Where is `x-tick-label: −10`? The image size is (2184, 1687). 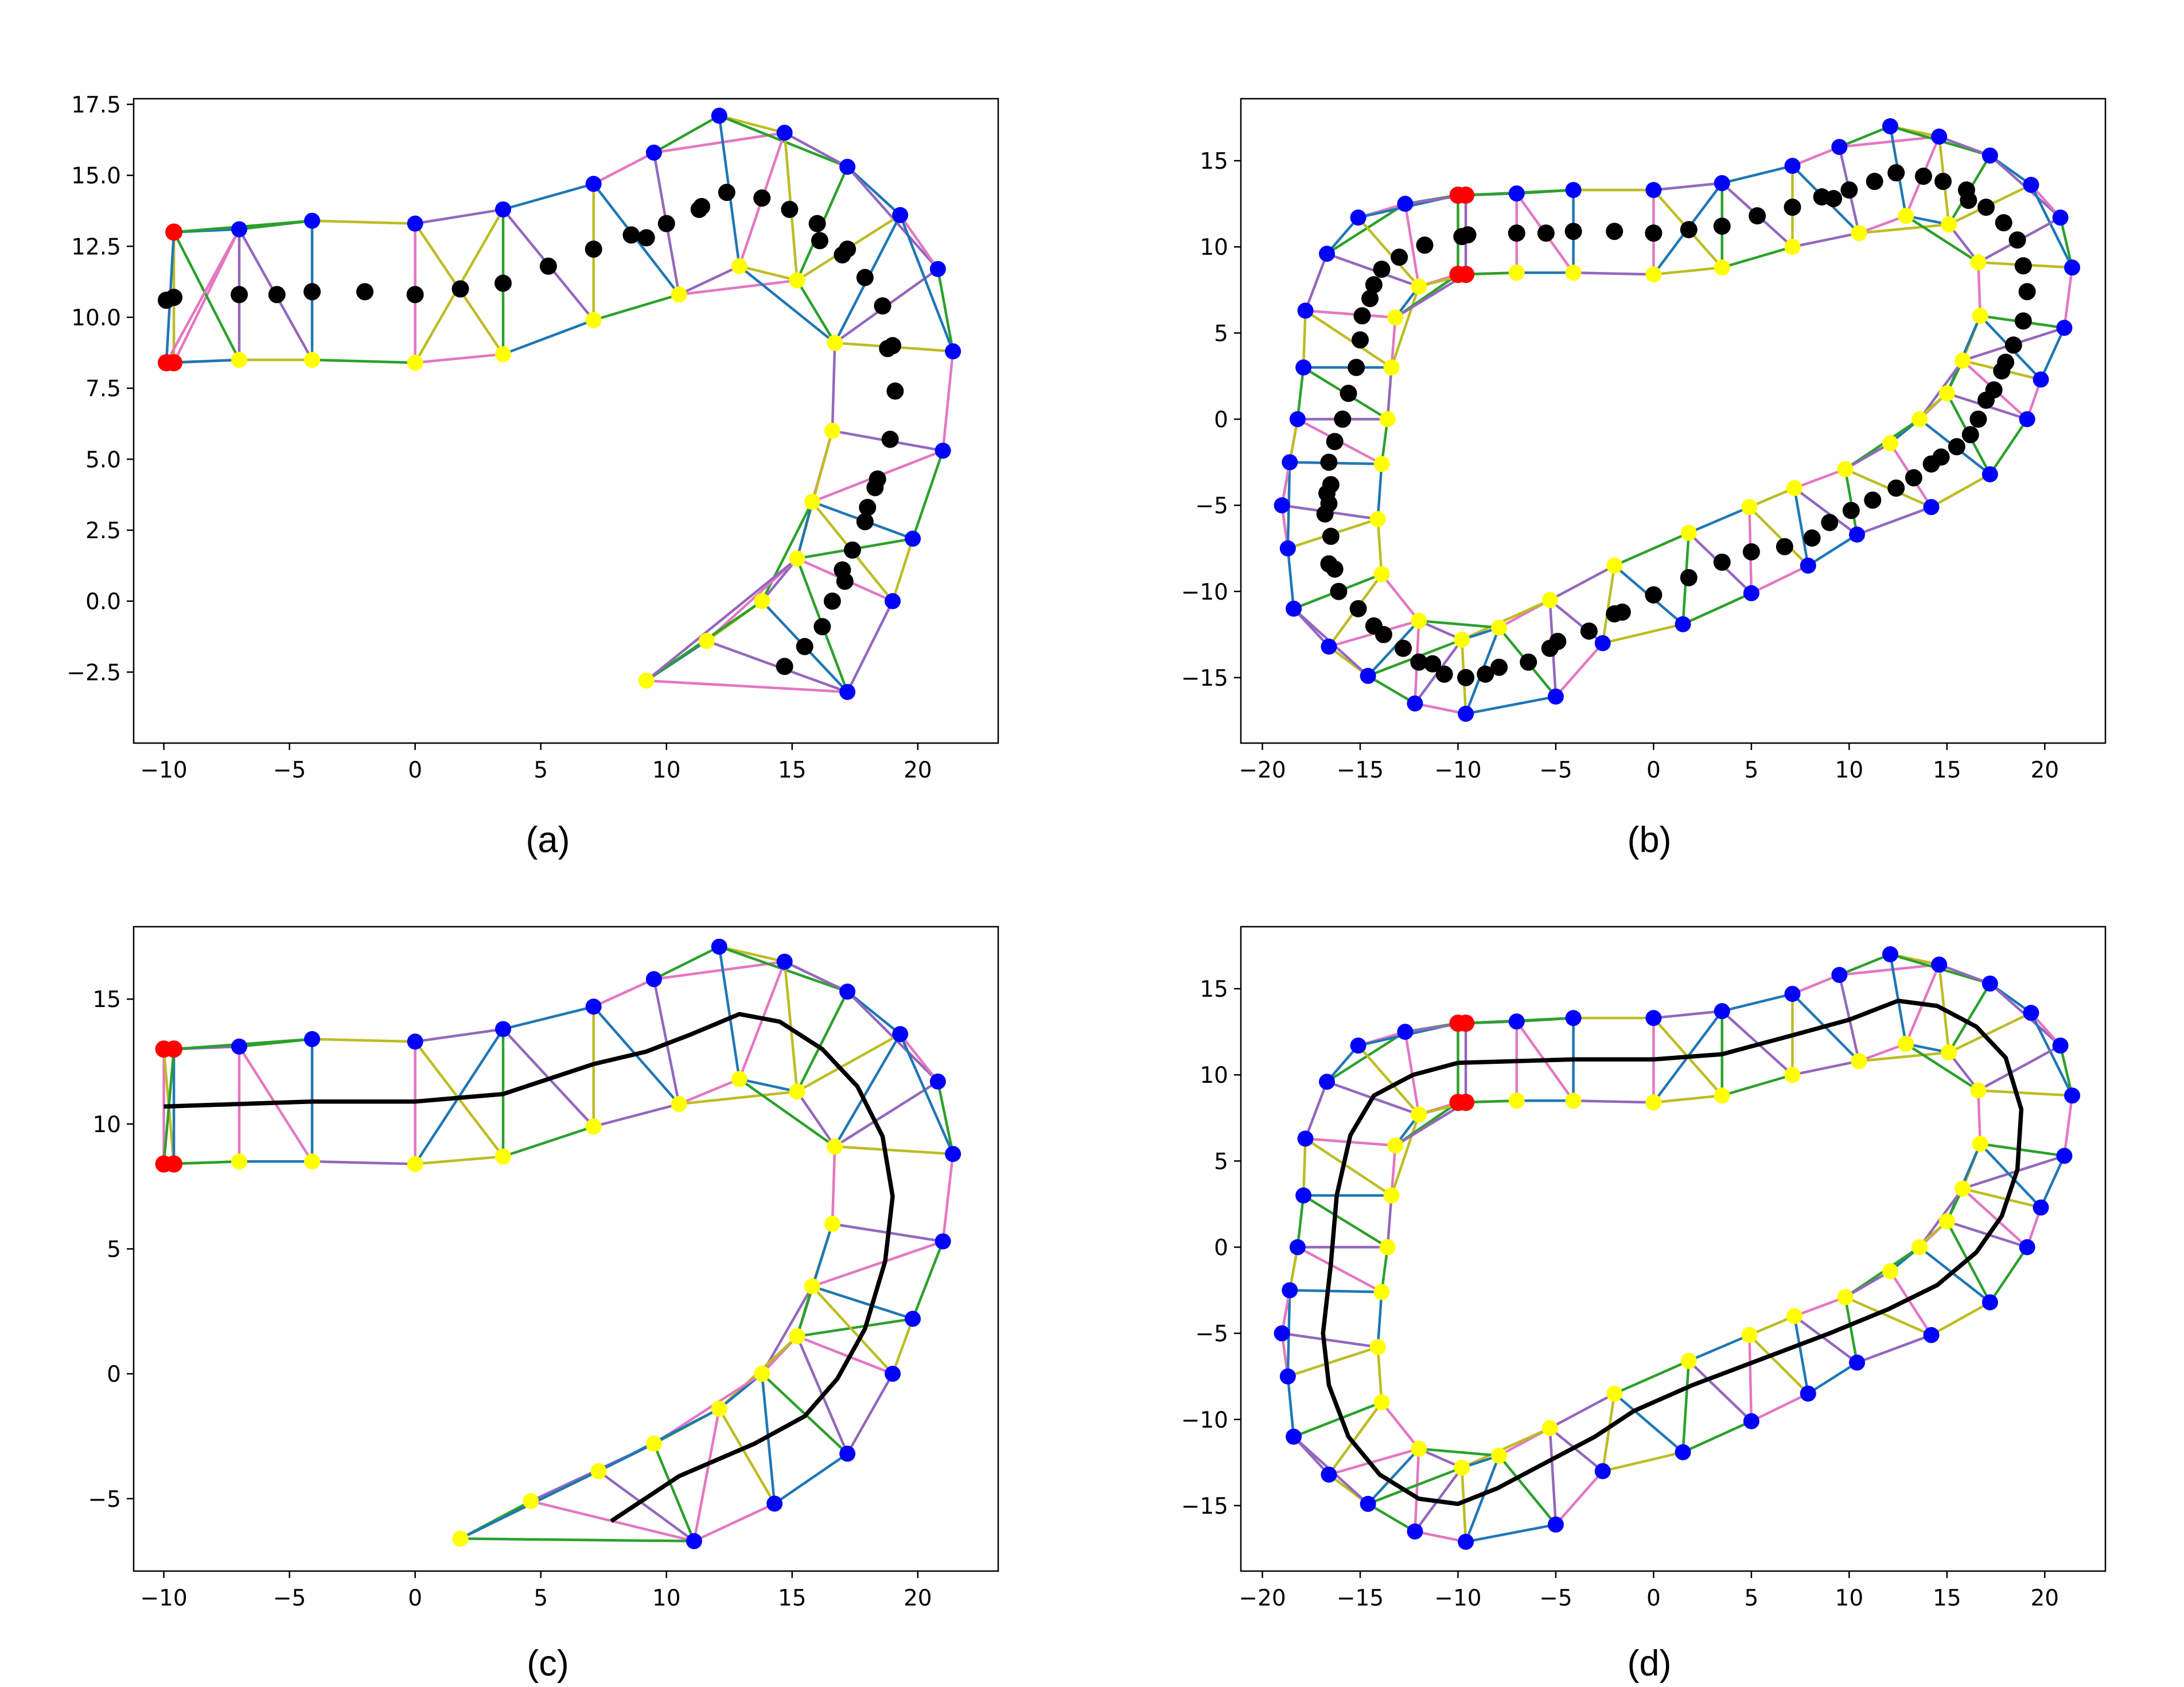 x-tick-label: −10 is located at coordinates (1458, 770).